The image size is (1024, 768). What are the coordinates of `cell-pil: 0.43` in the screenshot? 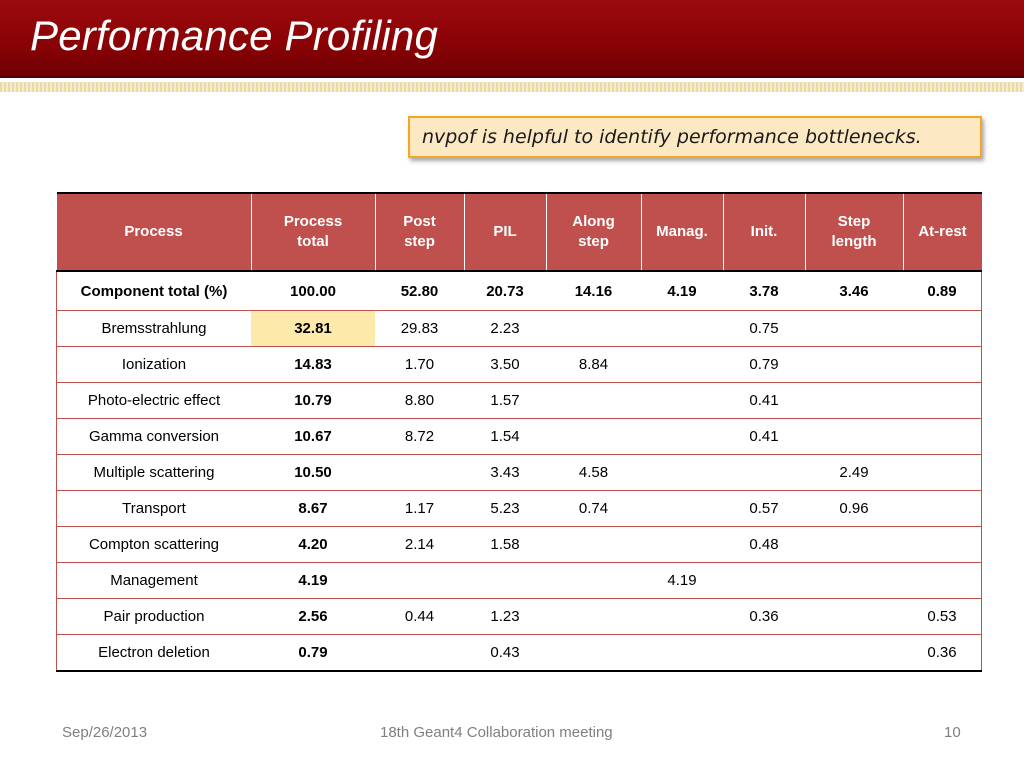 It's located at (505, 653).